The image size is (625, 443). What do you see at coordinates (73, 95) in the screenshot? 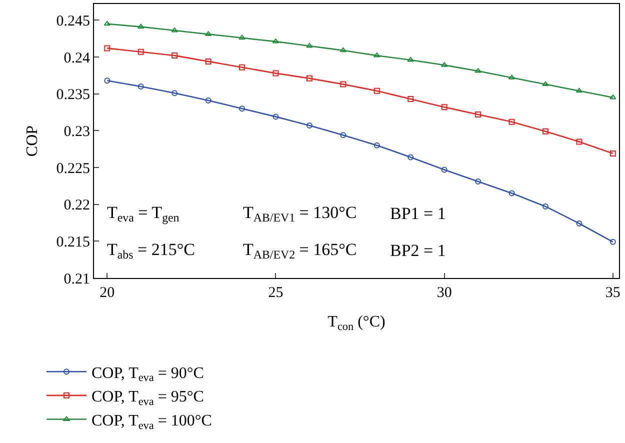
I see `y-tick-label: 0.235` at bounding box center [73, 95].